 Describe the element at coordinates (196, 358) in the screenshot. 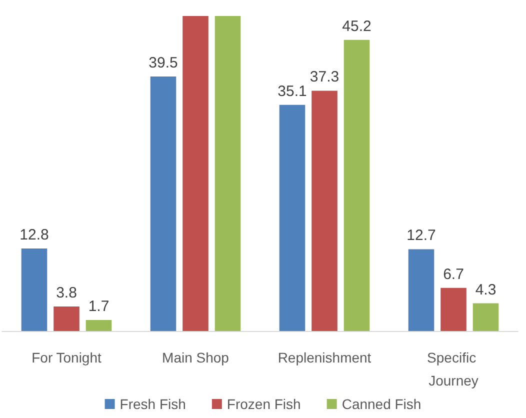

I see `x-tick-label: Main Shop` at that location.